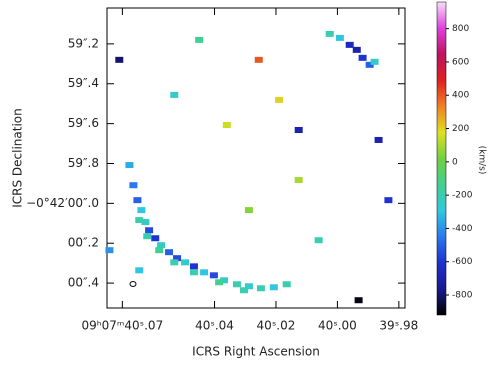  Describe the element at coordinates (123, 326) in the screenshot. I see `x-tick-label: 09ʰ07ᵐ40ˢ.07` at that location.